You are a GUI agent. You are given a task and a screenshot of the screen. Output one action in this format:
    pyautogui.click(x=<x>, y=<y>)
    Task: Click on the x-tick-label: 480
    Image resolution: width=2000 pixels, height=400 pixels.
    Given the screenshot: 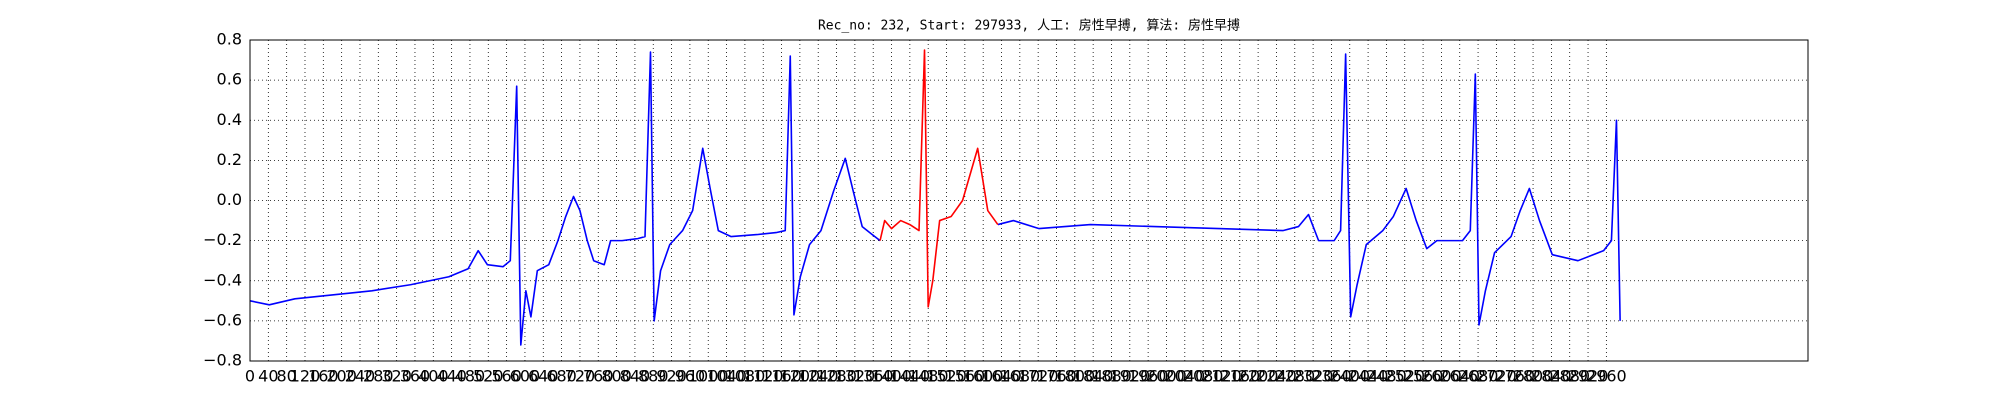 What is the action you would take?
    pyautogui.click(x=470, y=376)
    